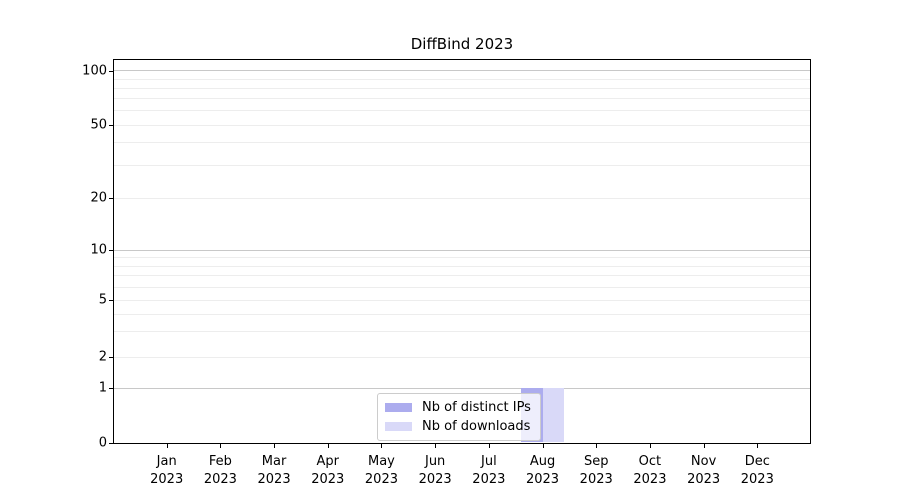 This screenshot has height=500, width=900. What do you see at coordinates (489, 470) in the screenshot?
I see `x-axis-tick-label: Jul 2023` at bounding box center [489, 470].